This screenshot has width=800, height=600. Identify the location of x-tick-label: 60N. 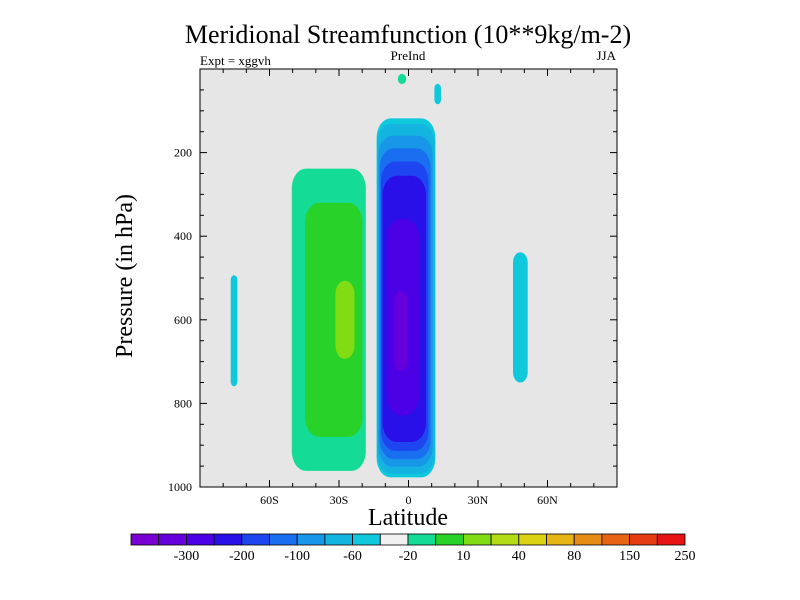
(547, 500).